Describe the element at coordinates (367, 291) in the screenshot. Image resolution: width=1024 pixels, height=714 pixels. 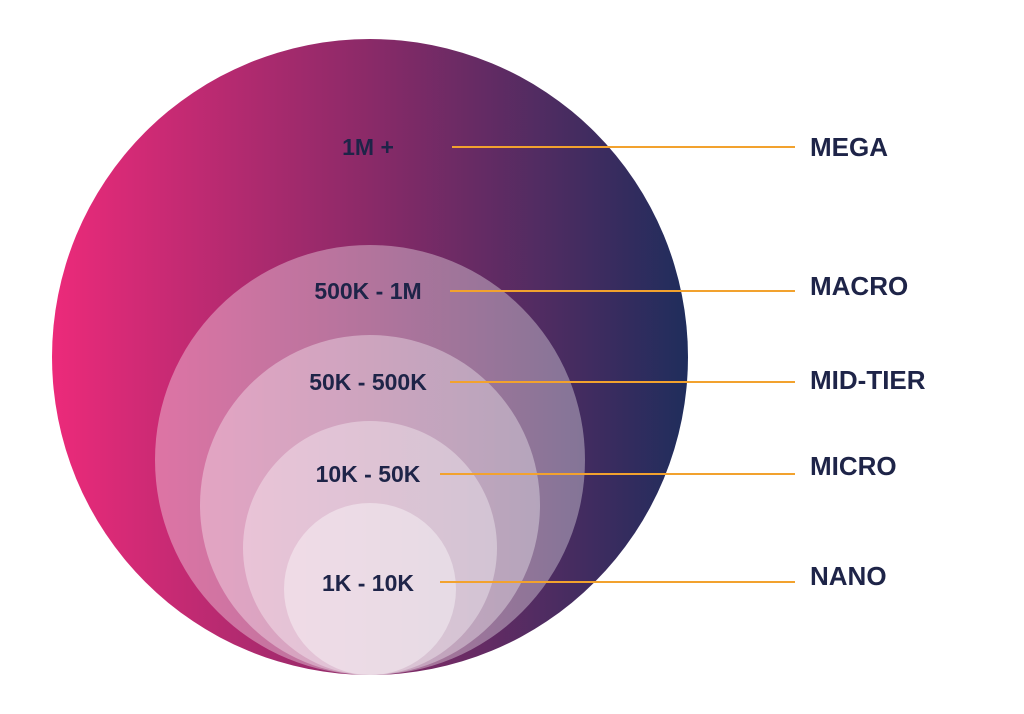
I see `range-label: 500K - 1M` at that location.